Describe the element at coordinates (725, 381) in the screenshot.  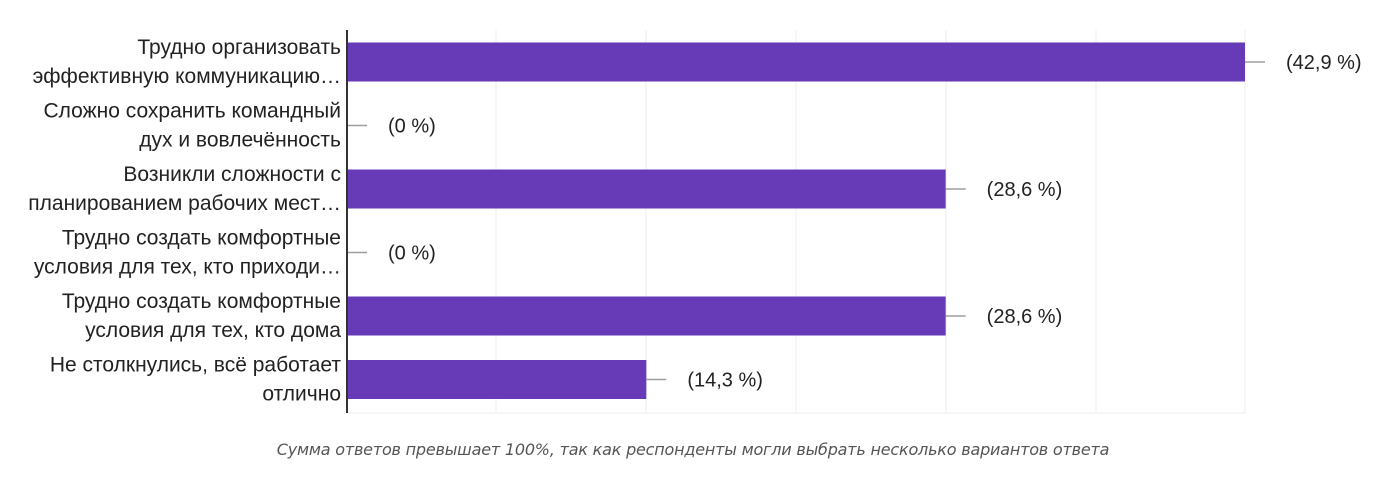
I see `value-label-5: (14,3 %)` at that location.